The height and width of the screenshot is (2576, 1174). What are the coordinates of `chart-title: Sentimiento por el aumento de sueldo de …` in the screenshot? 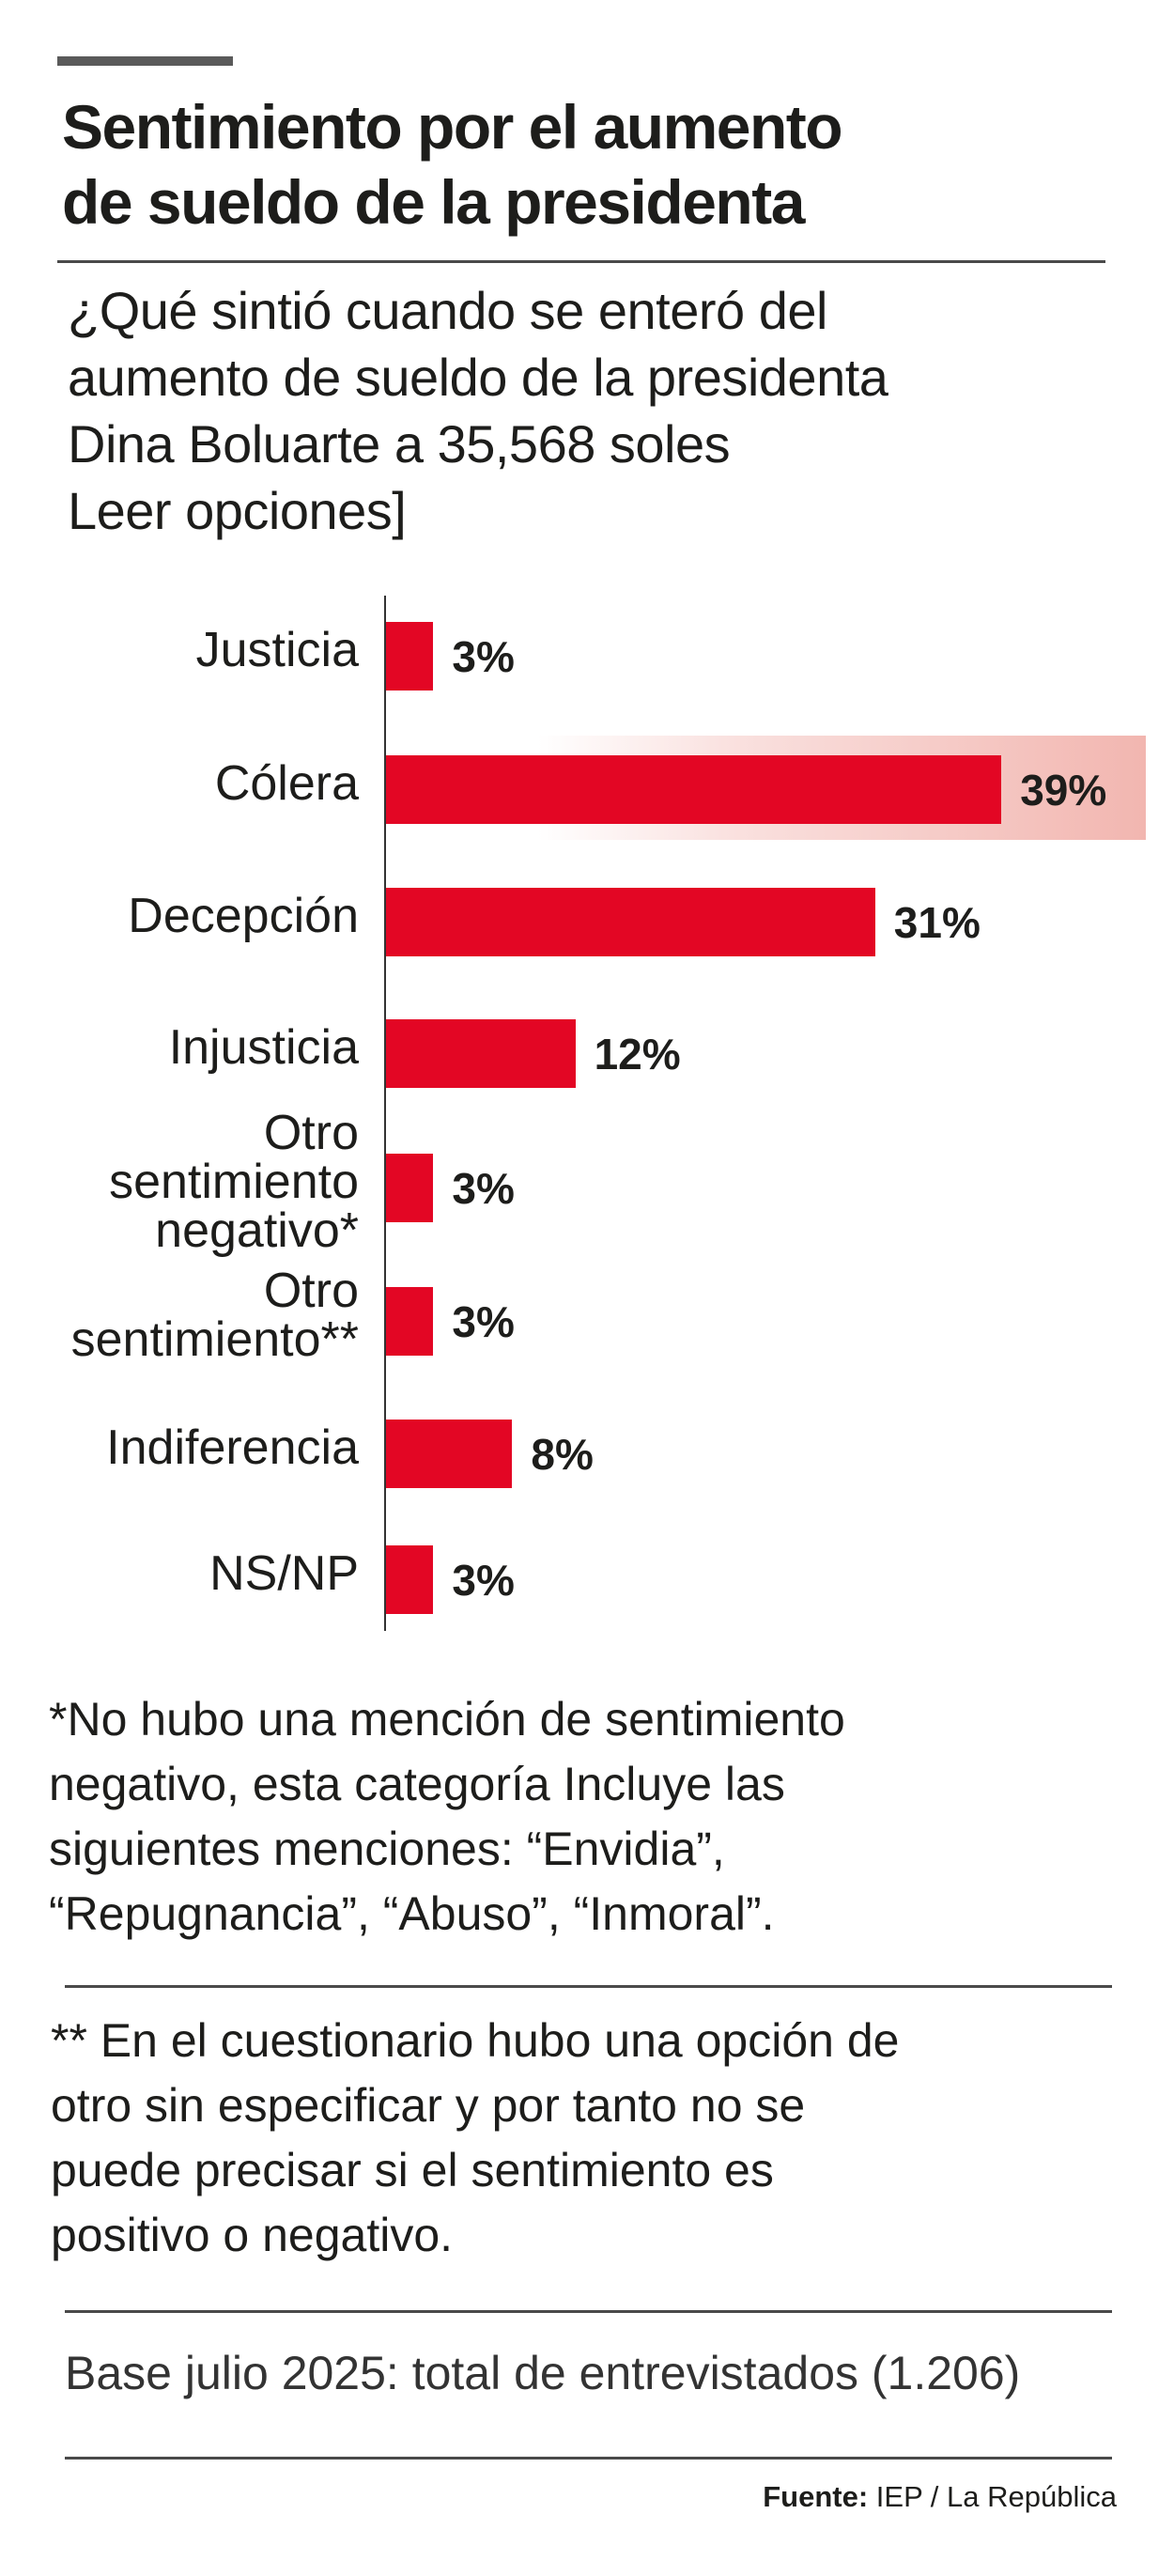 It's located at (602, 164).